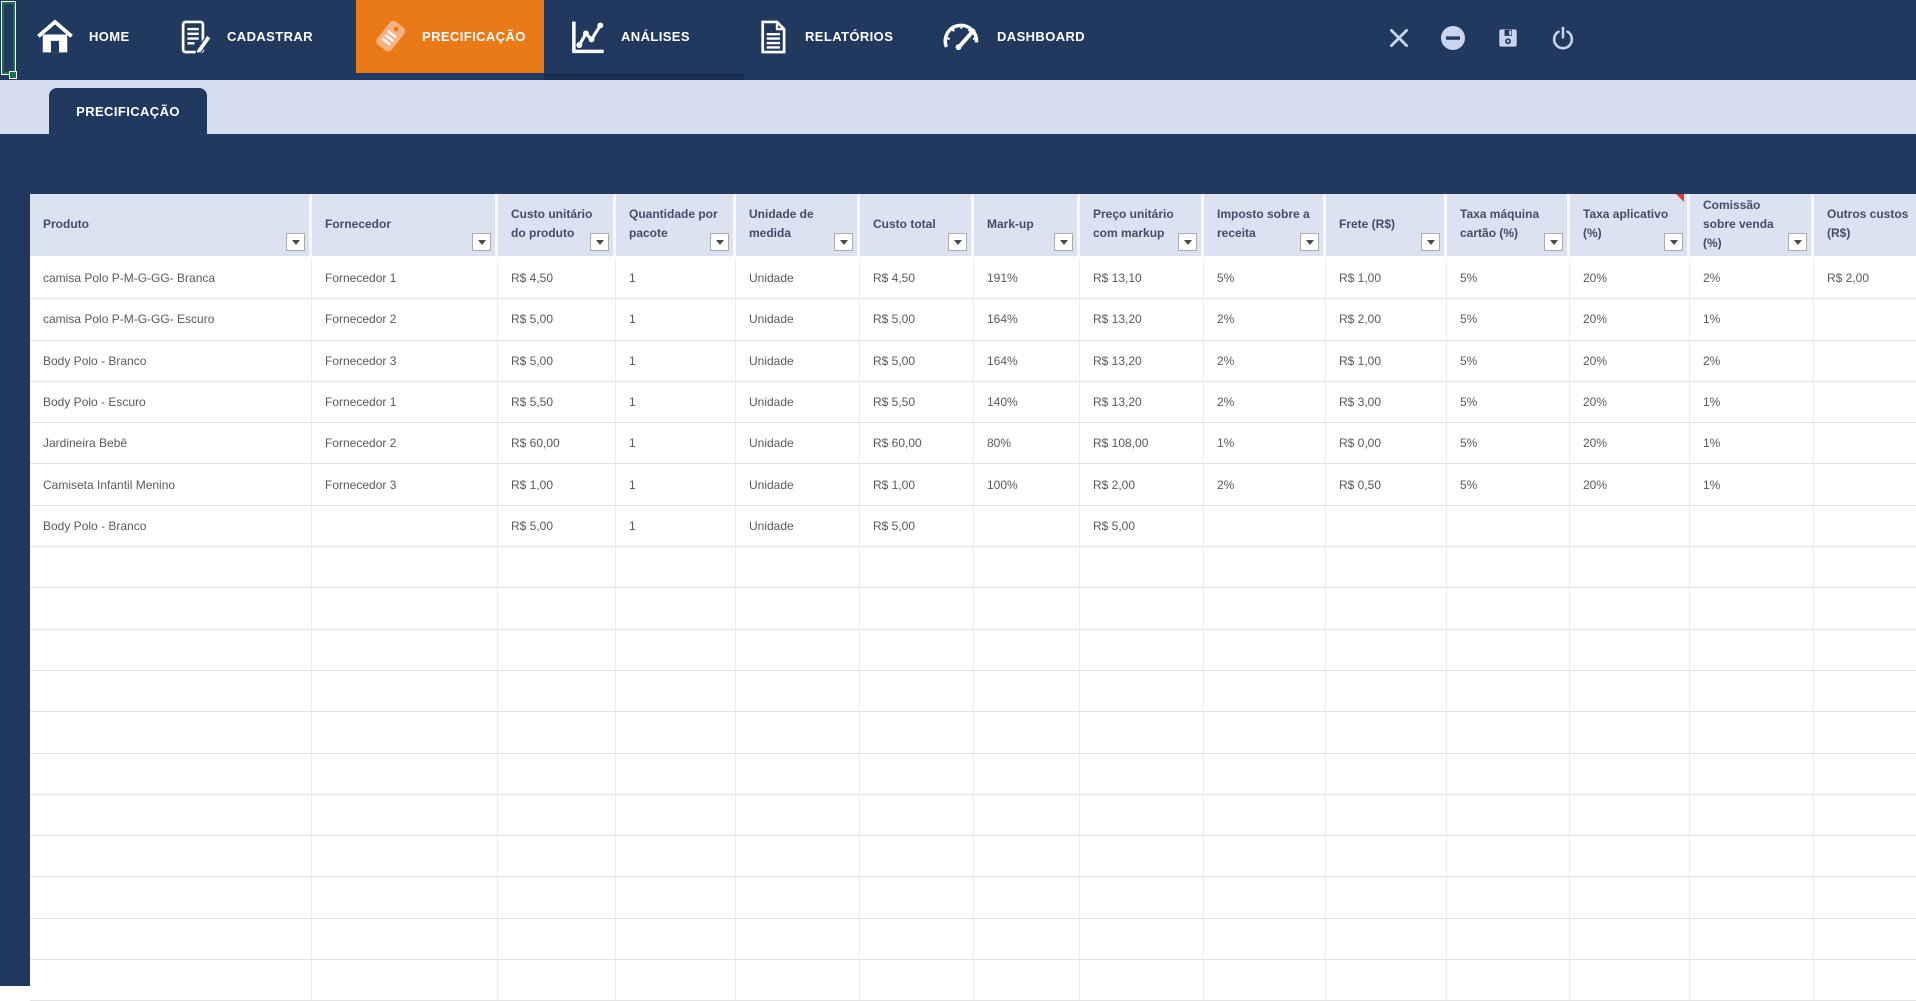  What do you see at coordinates (405, 319) in the screenshot?
I see `cell: Fornecedor 2` at bounding box center [405, 319].